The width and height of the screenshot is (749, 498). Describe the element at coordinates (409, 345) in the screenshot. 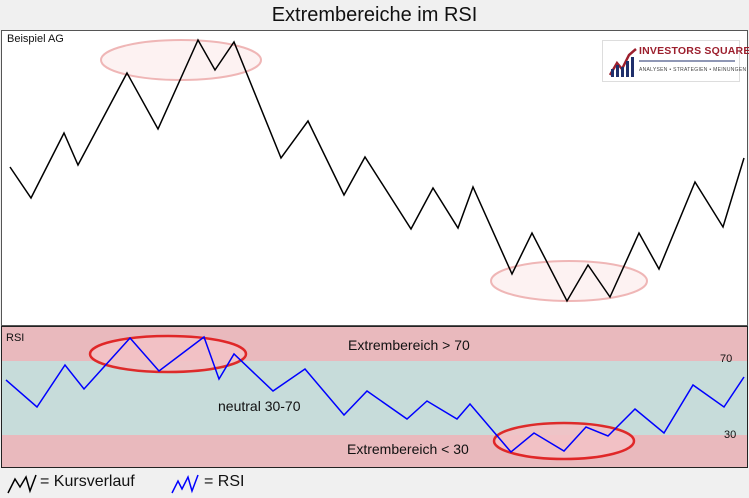

I see `upper-zone-label: Extrembereich > 70` at that location.